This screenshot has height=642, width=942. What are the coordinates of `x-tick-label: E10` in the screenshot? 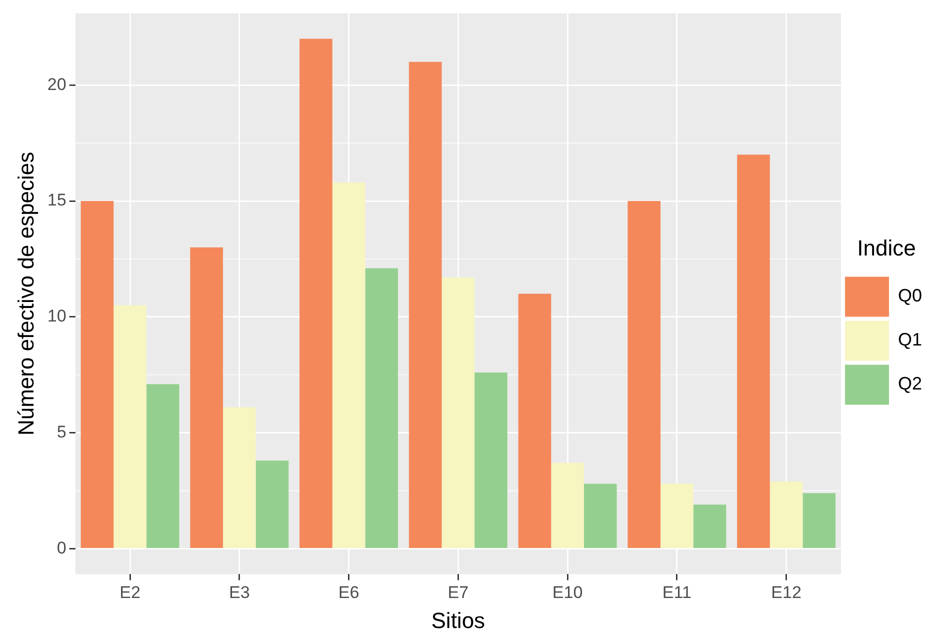 It's located at (567, 592).